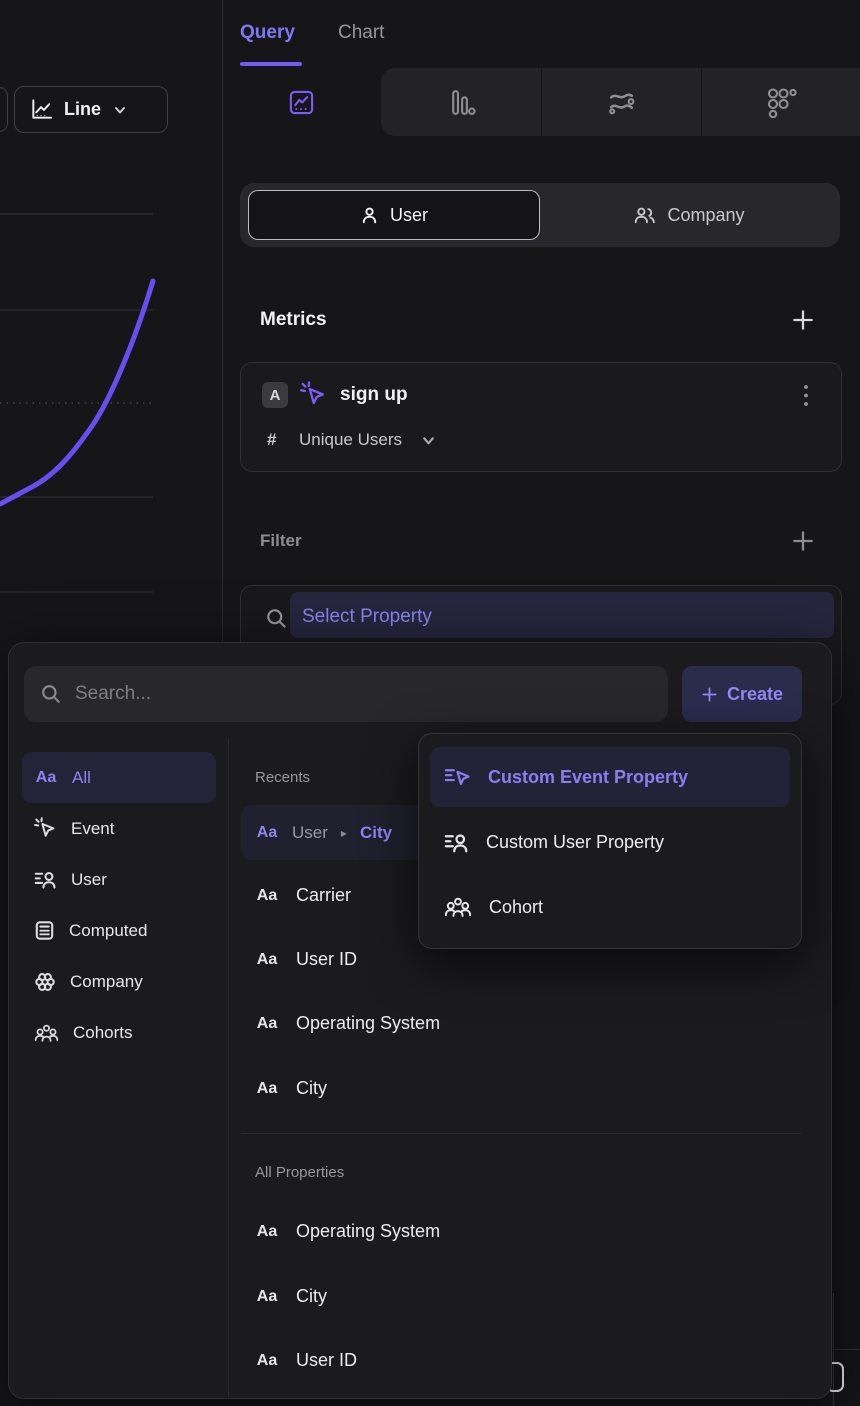 Image resolution: width=860 pixels, height=1406 pixels. What do you see at coordinates (780, 102) in the screenshot?
I see `chart-type-tab-retention` at bounding box center [780, 102].